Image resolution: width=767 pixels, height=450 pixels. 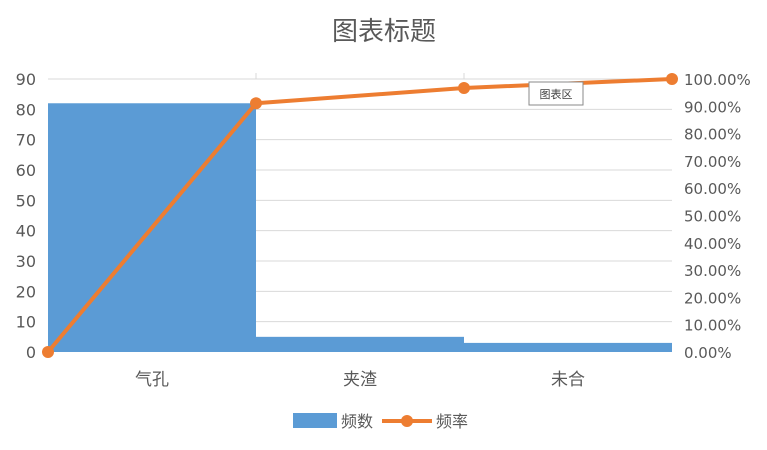 I want to click on x-tick-label: 夹渣, so click(x=360, y=380).